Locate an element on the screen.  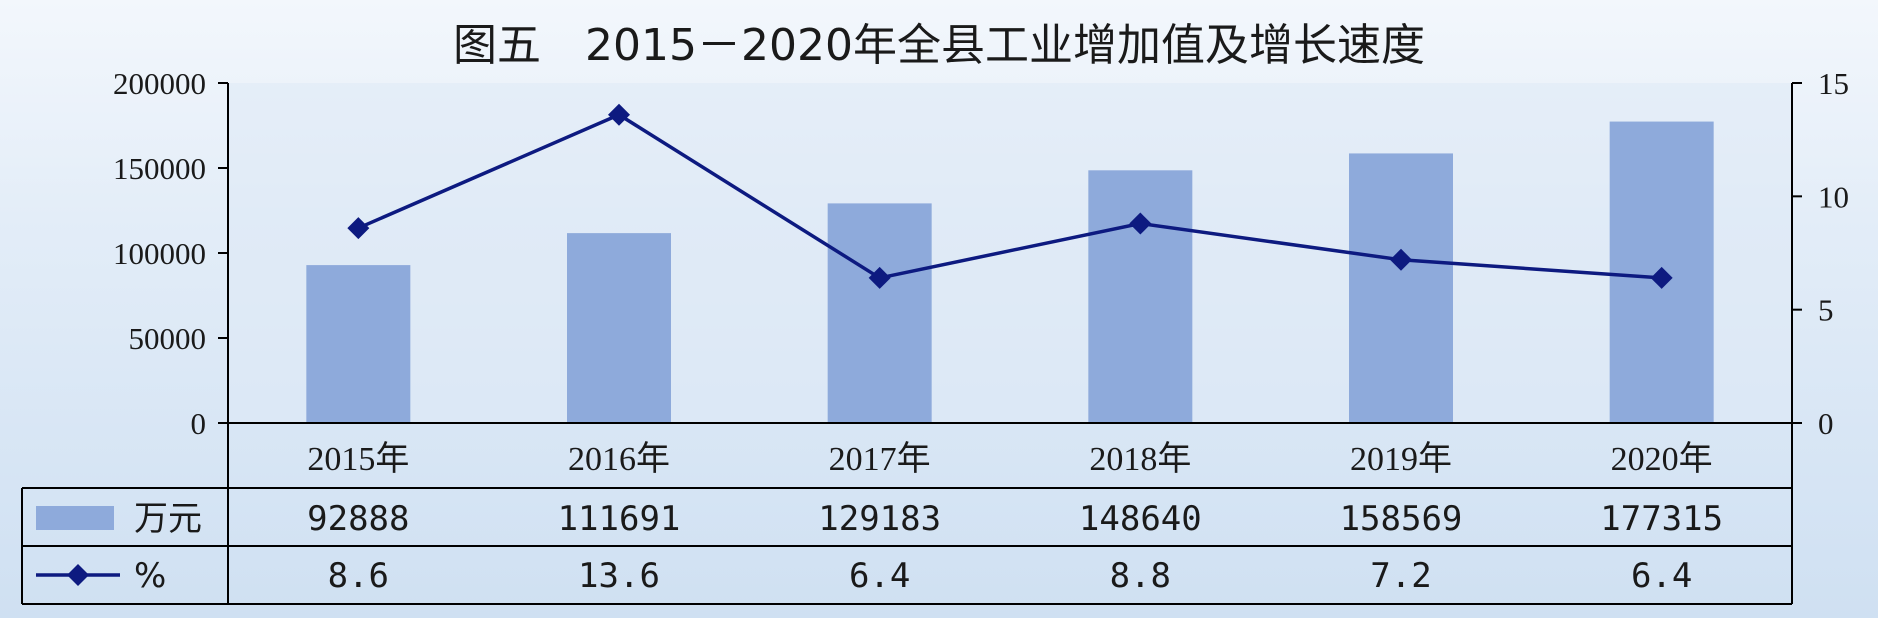
y-left-tick-label: 200000 is located at coordinates (159, 83).